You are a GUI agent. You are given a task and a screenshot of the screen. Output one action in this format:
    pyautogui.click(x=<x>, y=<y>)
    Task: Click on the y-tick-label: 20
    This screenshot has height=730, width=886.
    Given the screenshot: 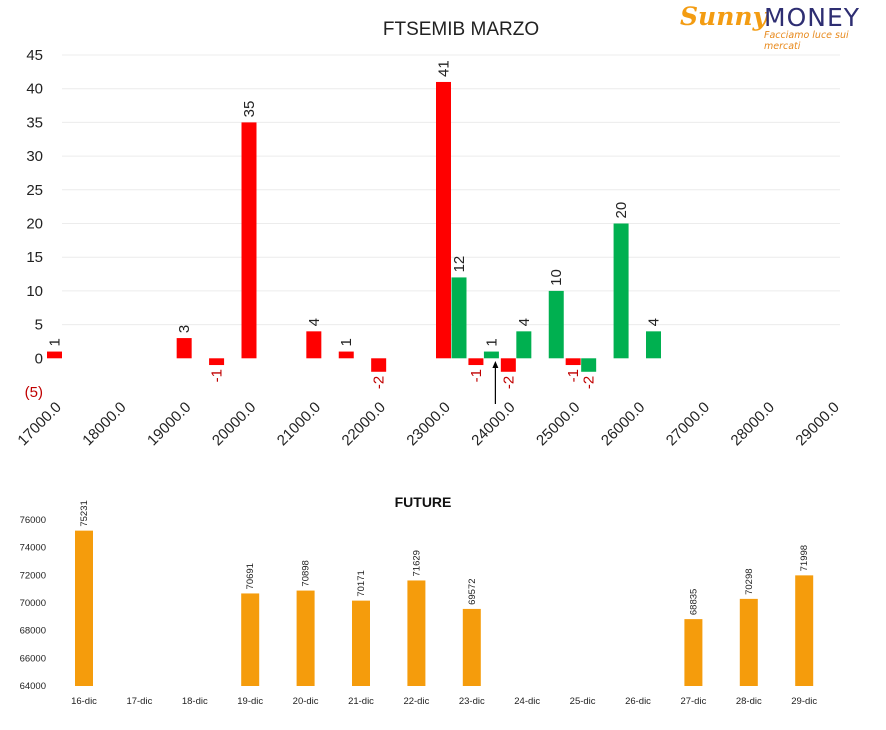 What is the action you would take?
    pyautogui.click(x=34, y=224)
    